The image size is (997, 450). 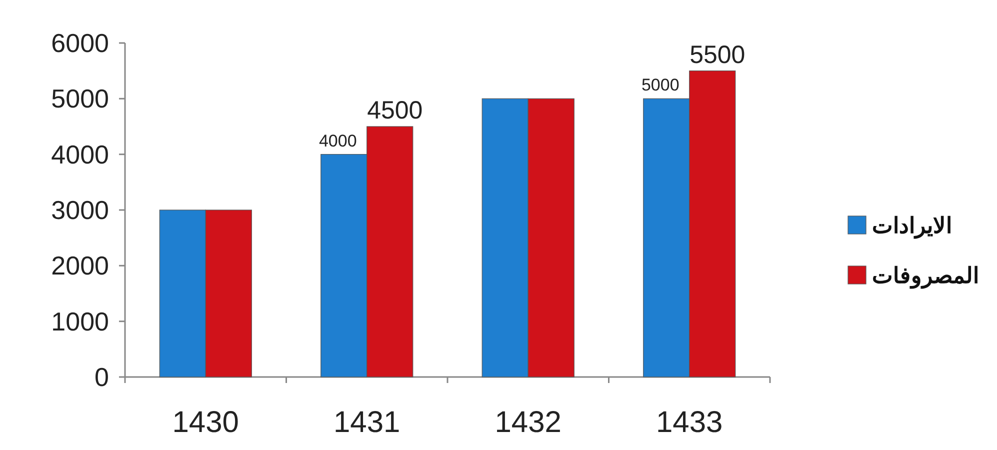 I want to click on data-label: 5500, so click(x=718, y=54).